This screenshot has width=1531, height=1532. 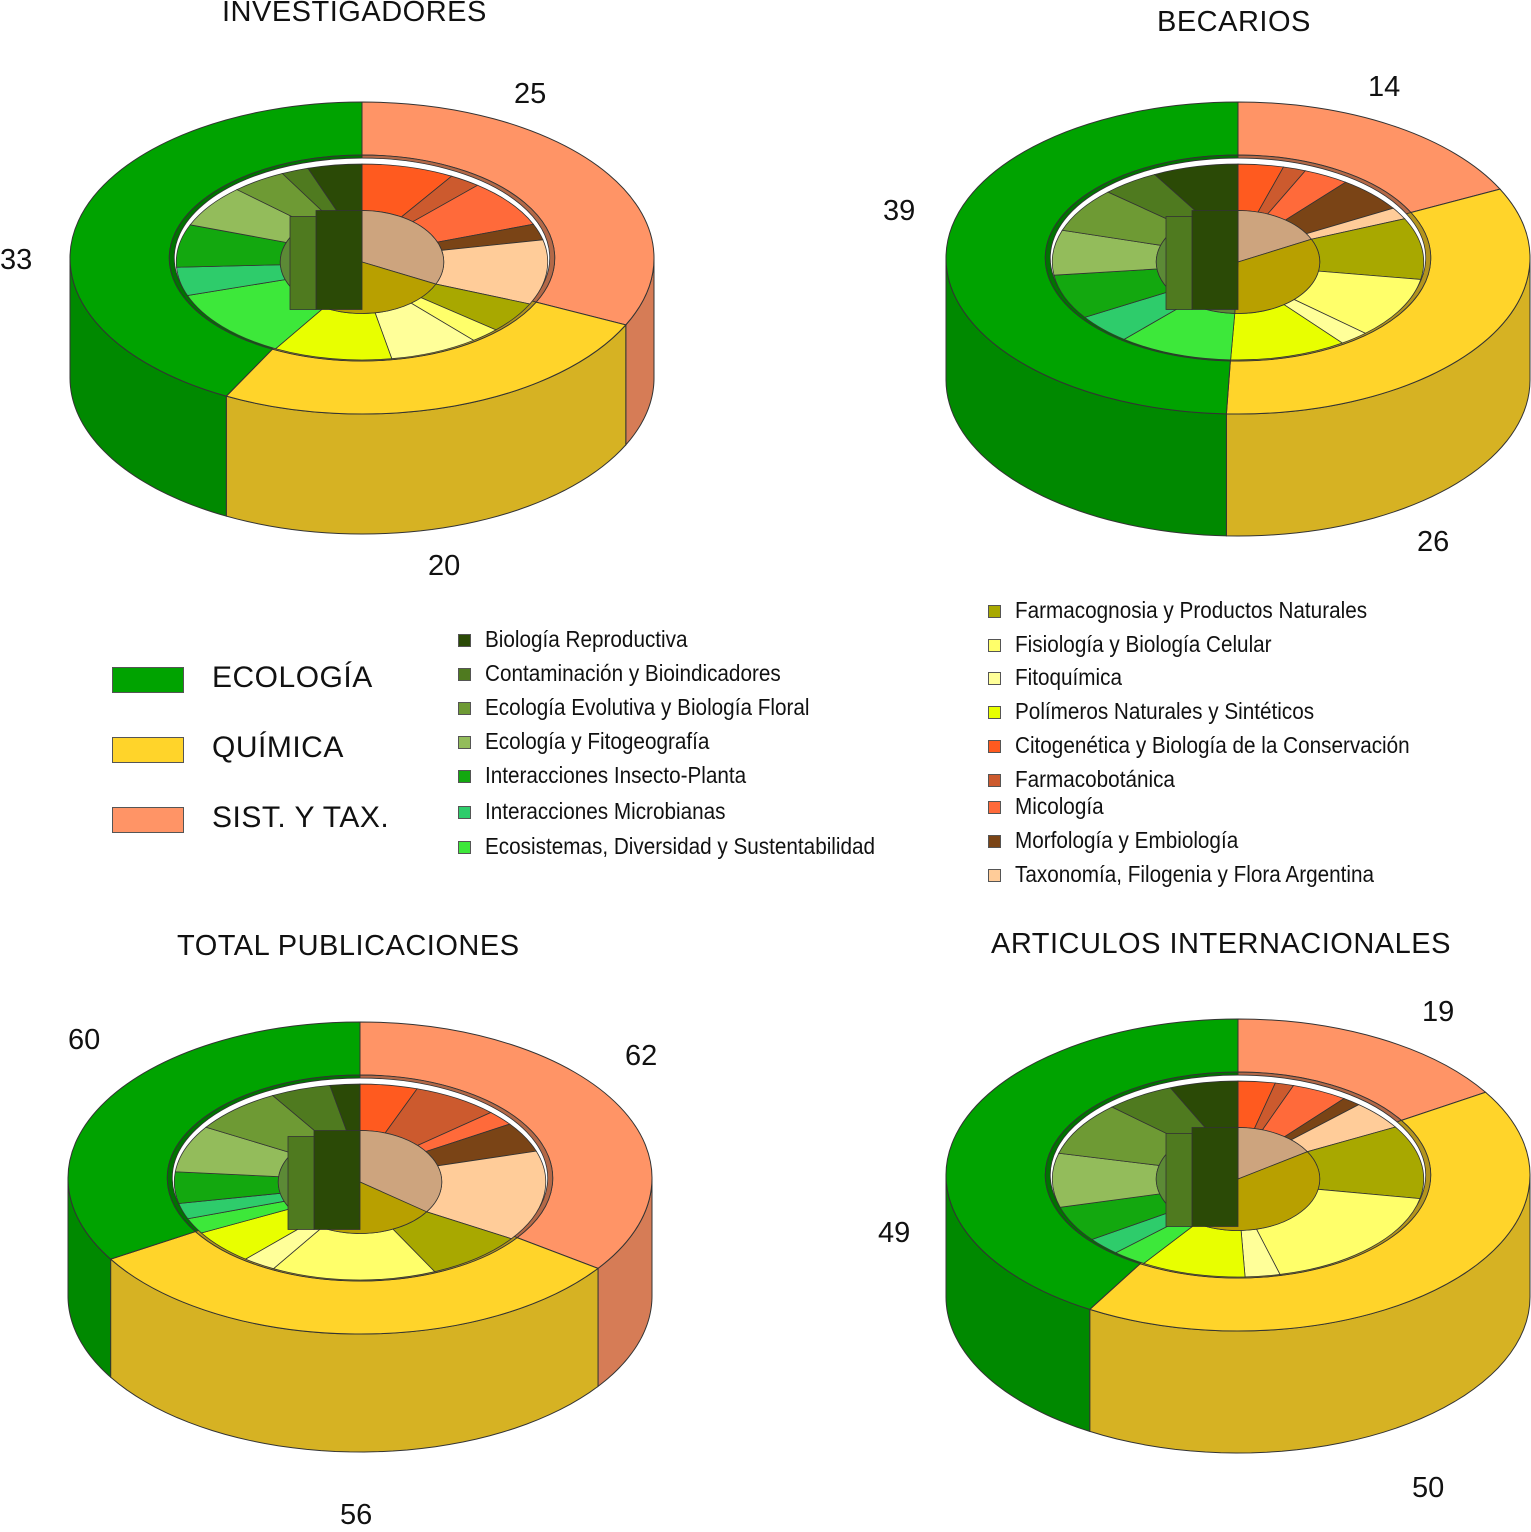 What do you see at coordinates (148, 750) in the screenshot?
I see `legend-swatch-quimica` at bounding box center [148, 750].